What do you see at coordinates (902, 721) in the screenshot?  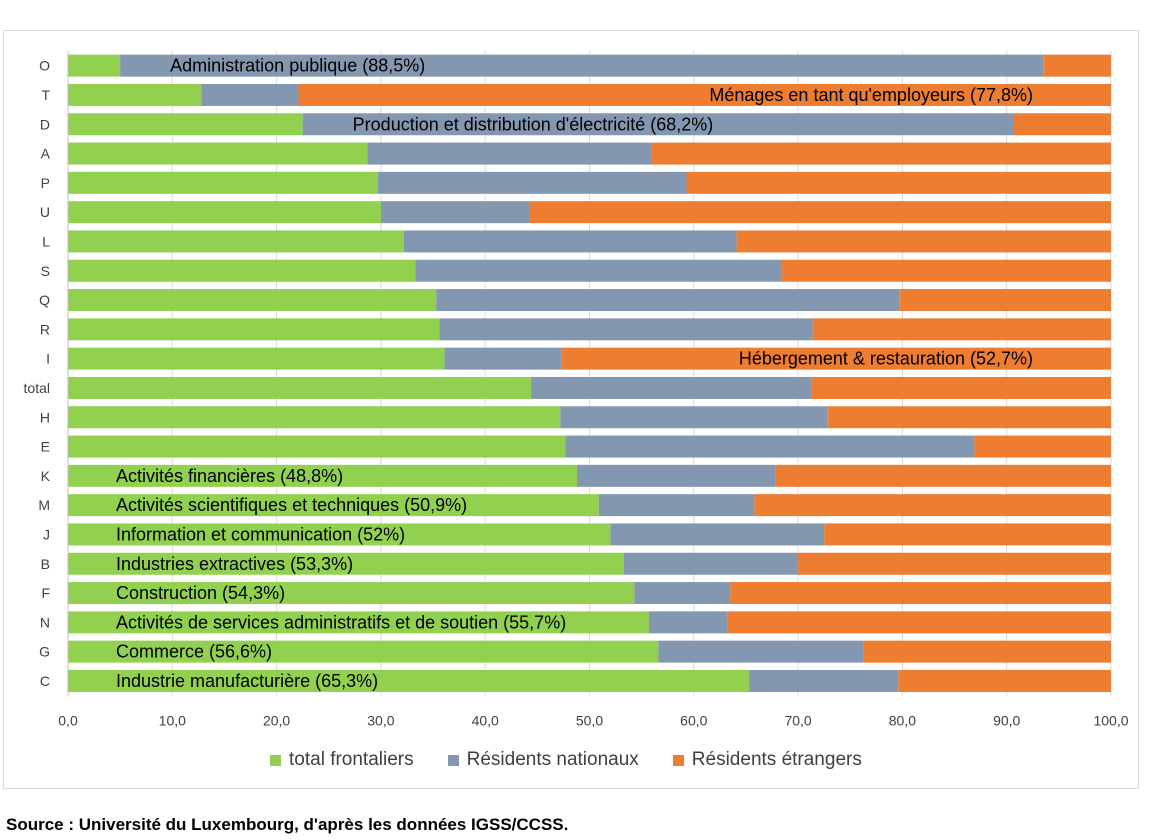 I see `x-tick-label: 80,0` at bounding box center [902, 721].